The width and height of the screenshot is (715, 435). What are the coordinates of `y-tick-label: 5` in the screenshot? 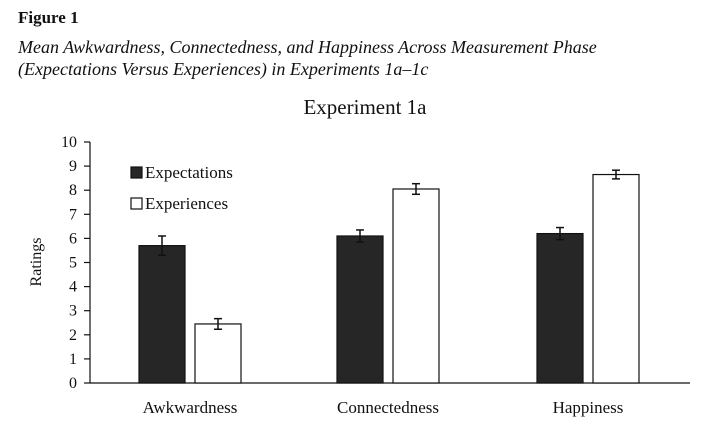 It's located at (73, 263).